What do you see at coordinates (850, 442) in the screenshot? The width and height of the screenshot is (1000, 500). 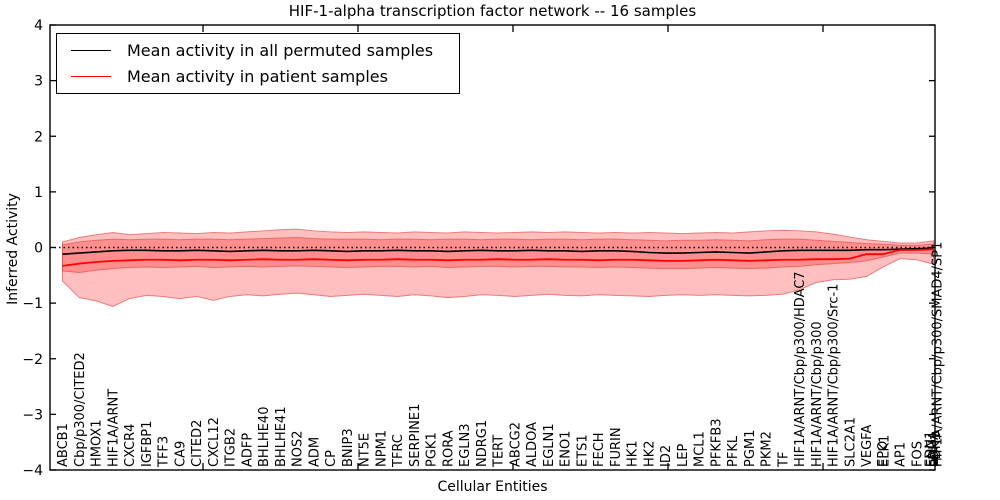 I see `x-tick-label: SLC2A1` at bounding box center [850, 442].